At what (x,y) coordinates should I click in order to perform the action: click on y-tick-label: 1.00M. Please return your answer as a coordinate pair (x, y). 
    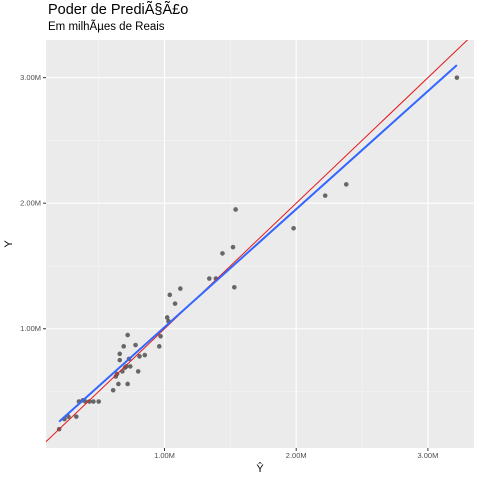
    Looking at the image, I should click on (30, 328).